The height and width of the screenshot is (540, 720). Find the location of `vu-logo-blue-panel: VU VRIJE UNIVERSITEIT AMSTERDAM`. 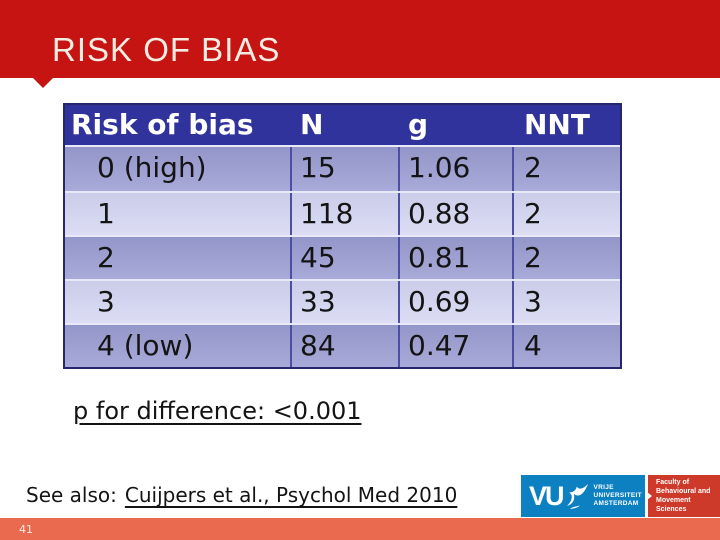

vu-logo-blue-panel: VU VRIJE UNIVERSITEIT AMSTERDAM is located at coordinates (583, 496).